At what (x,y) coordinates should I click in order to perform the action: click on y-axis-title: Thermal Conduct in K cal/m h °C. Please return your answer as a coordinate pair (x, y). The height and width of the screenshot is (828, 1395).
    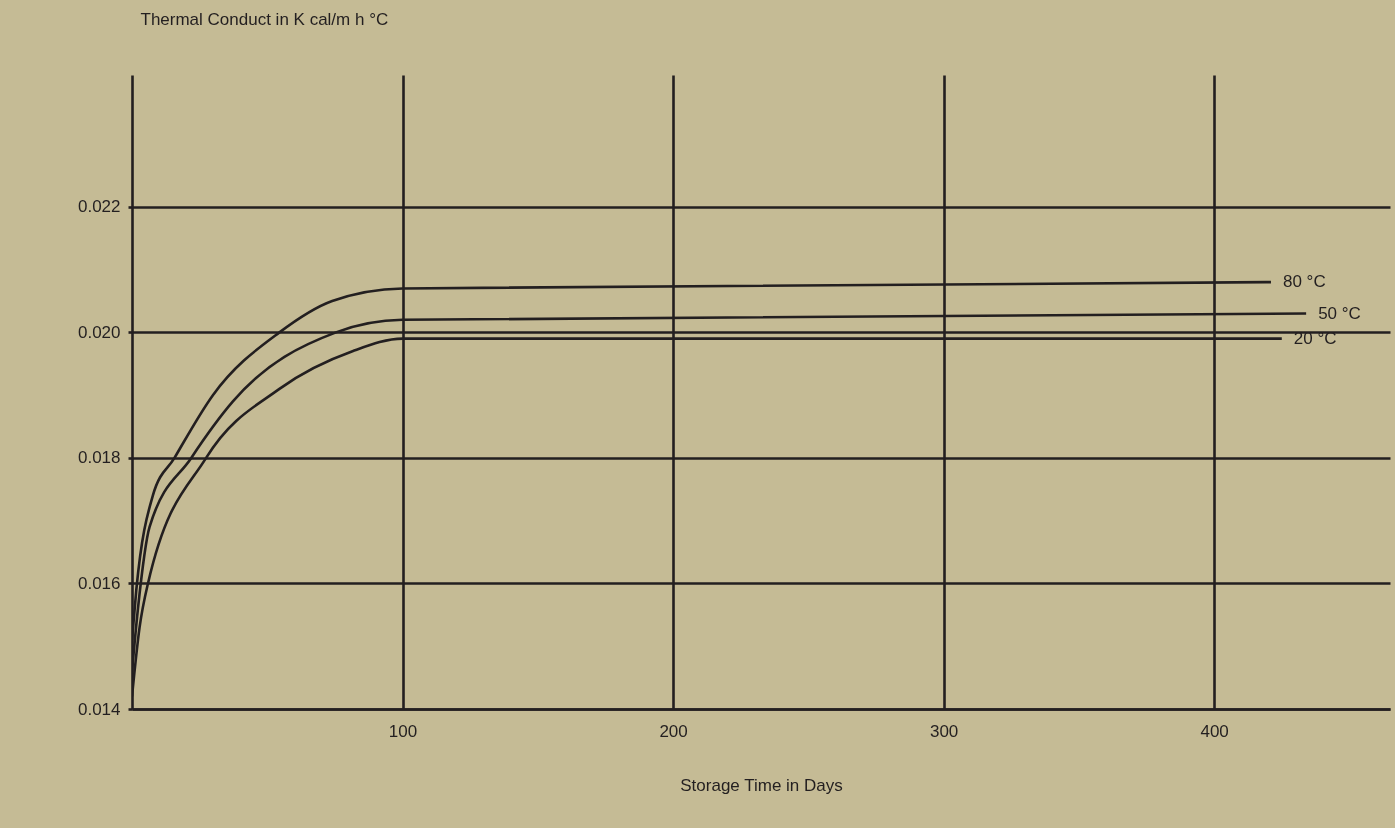
    Looking at the image, I should click on (264, 19).